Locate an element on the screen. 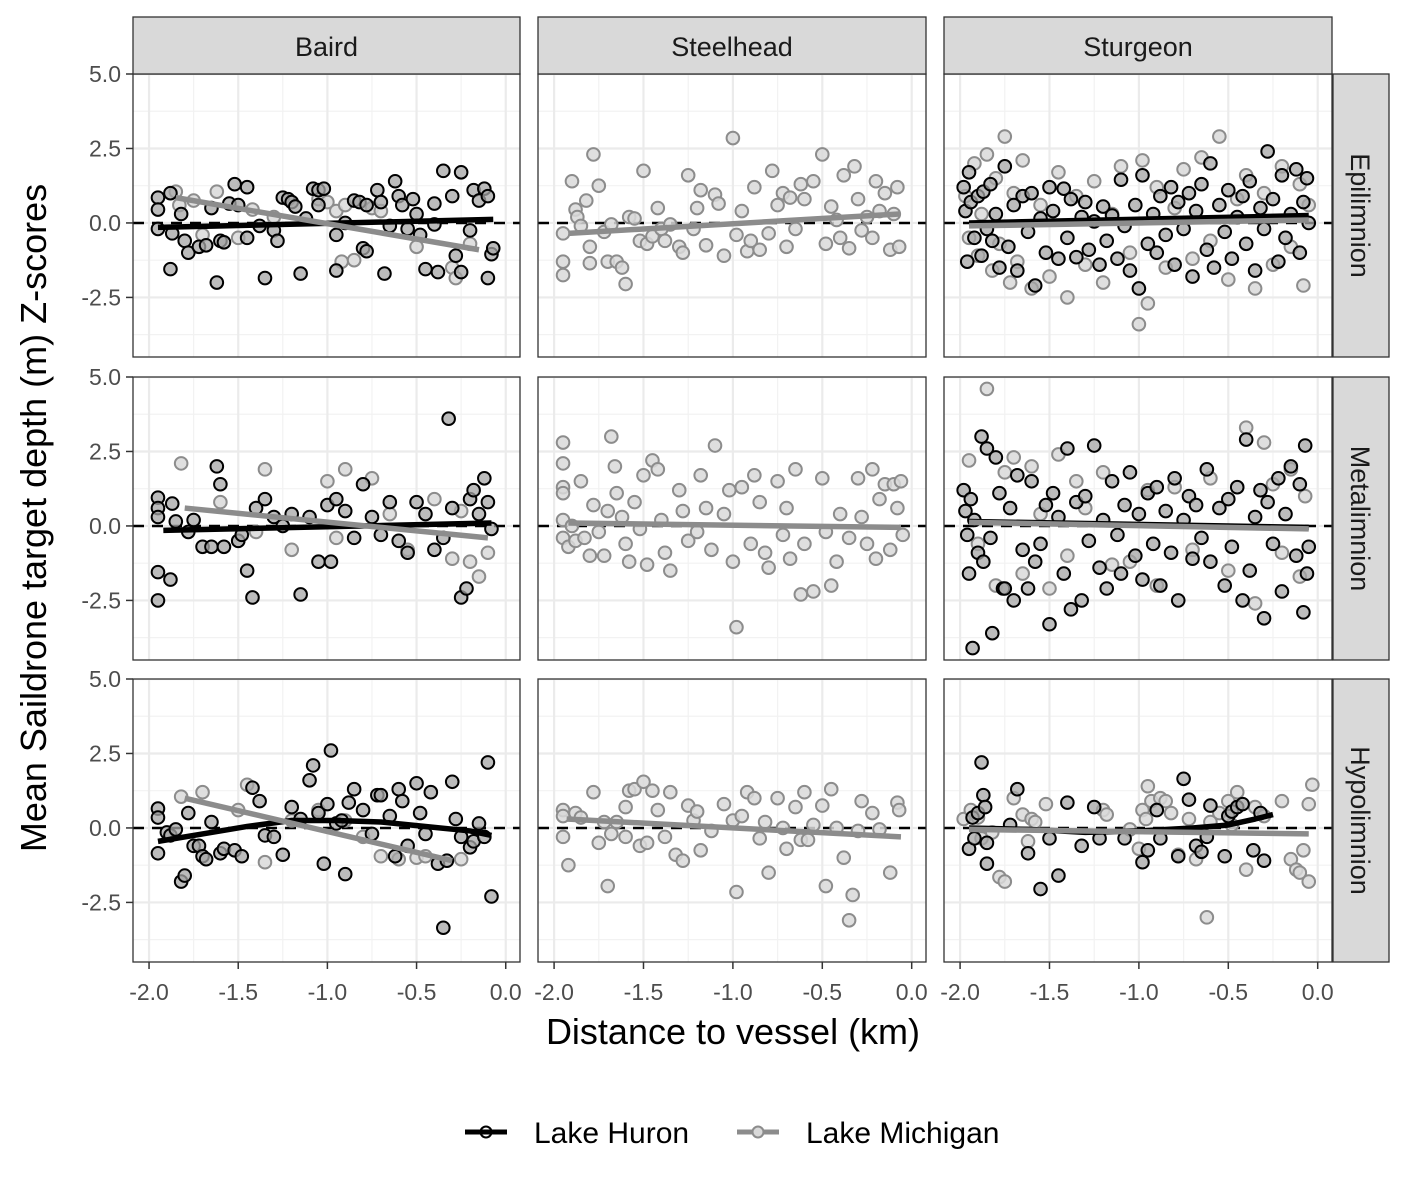 Image resolution: width=1407 pixels, height=1191 pixels. strip-row-metalimnion: Metalimnion is located at coordinates (1361, 518).